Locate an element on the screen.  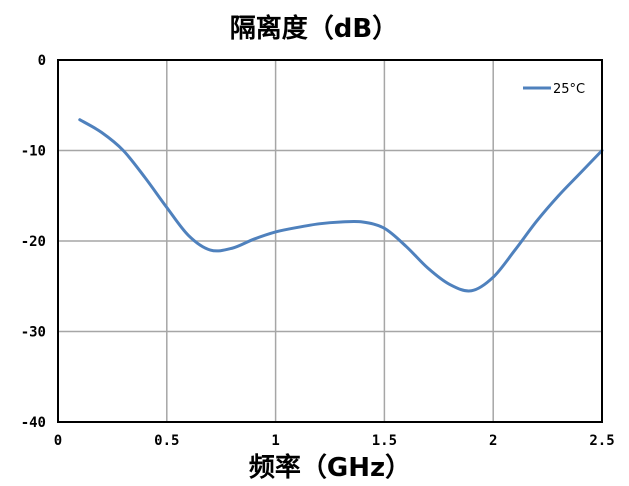
x-tick-label-1: 0.5 is located at coordinates (166, 441).